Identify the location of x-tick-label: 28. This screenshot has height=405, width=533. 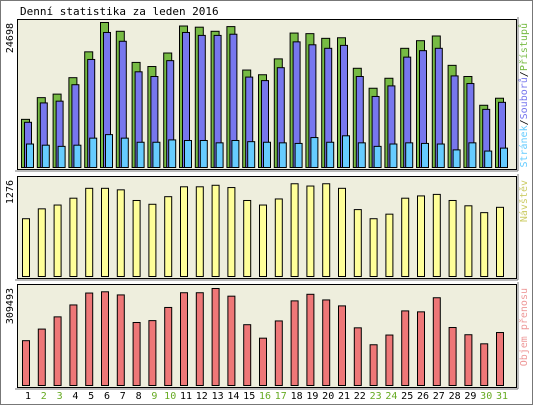
(455, 396).